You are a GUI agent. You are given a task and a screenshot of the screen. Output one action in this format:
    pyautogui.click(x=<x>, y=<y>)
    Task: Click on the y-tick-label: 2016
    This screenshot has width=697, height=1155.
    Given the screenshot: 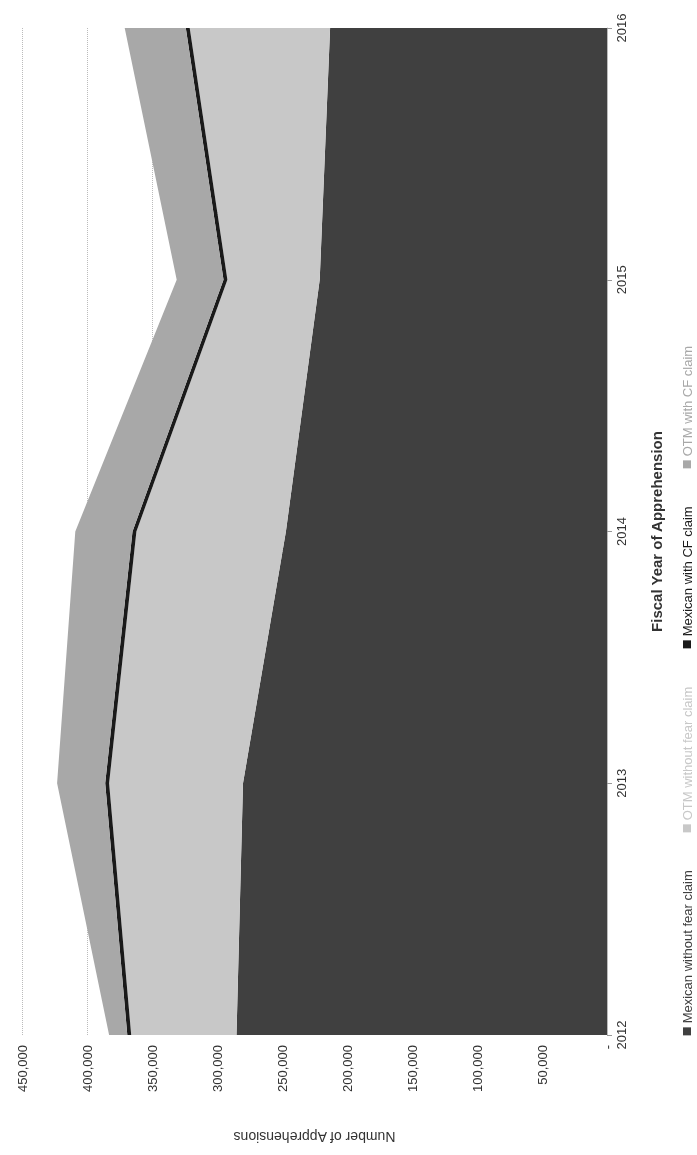 What is the action you would take?
    pyautogui.click(x=621, y=28)
    